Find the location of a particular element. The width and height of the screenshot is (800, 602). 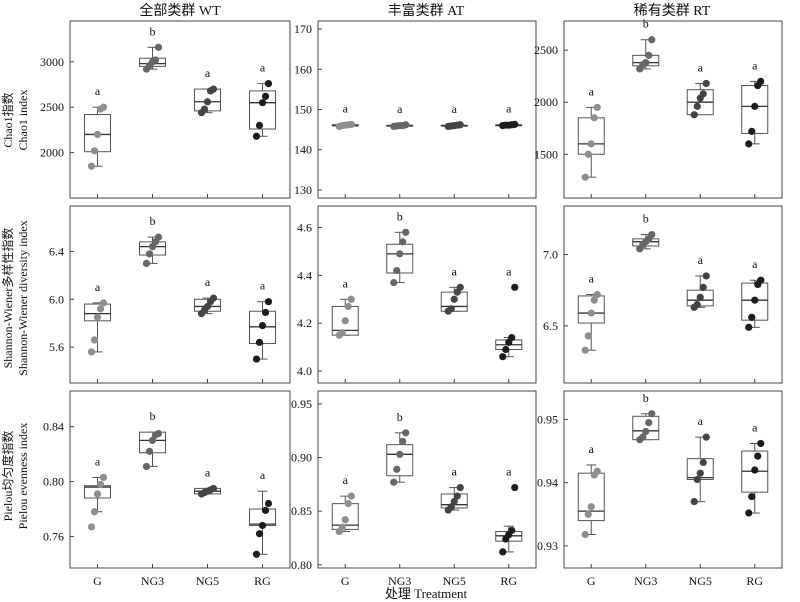

y-tick-label: 130 is located at coordinates (303, 190).